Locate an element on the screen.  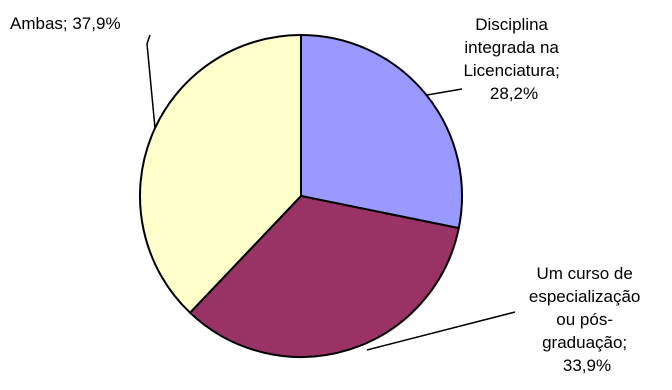
leader-line-um-curso is located at coordinates (441, 331).